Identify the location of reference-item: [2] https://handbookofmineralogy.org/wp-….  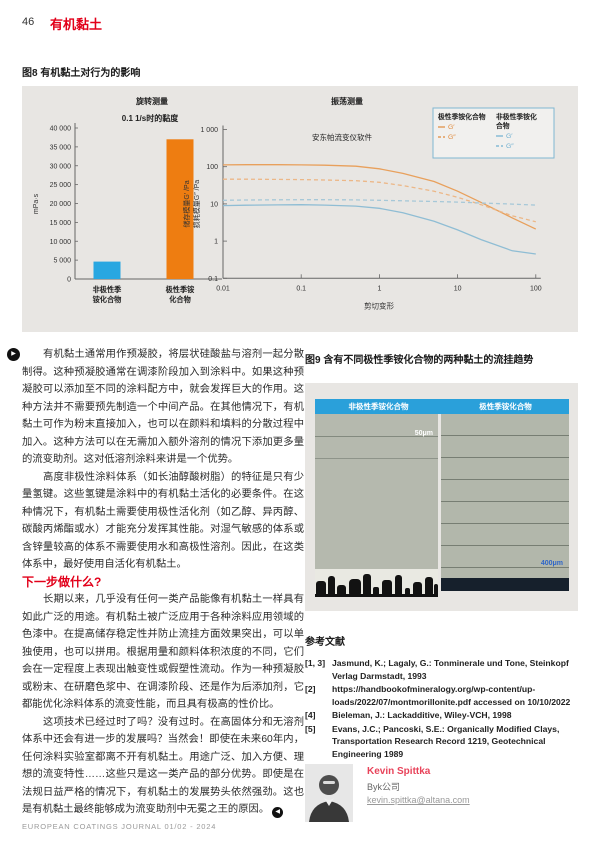
(438, 695).